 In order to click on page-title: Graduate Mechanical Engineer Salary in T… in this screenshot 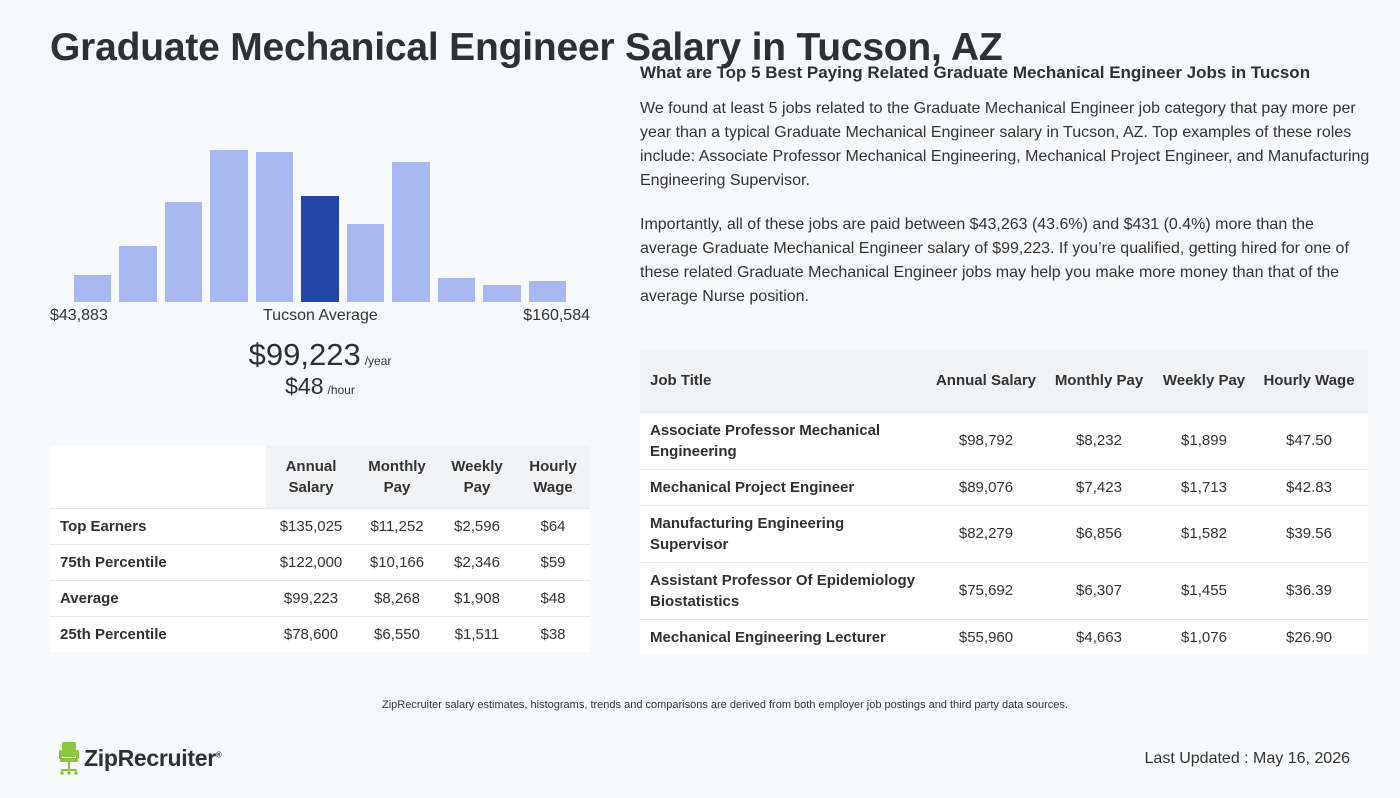, I will do `click(526, 47)`.